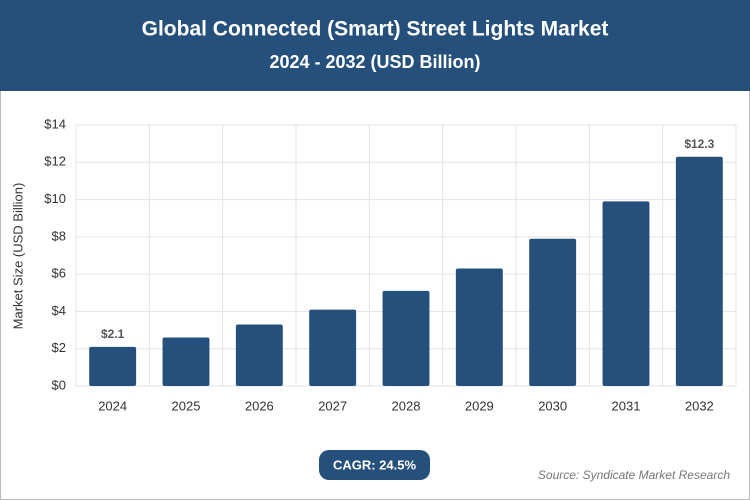  What do you see at coordinates (59, 235) in the screenshot?
I see `y-tick-label: $8` at bounding box center [59, 235].